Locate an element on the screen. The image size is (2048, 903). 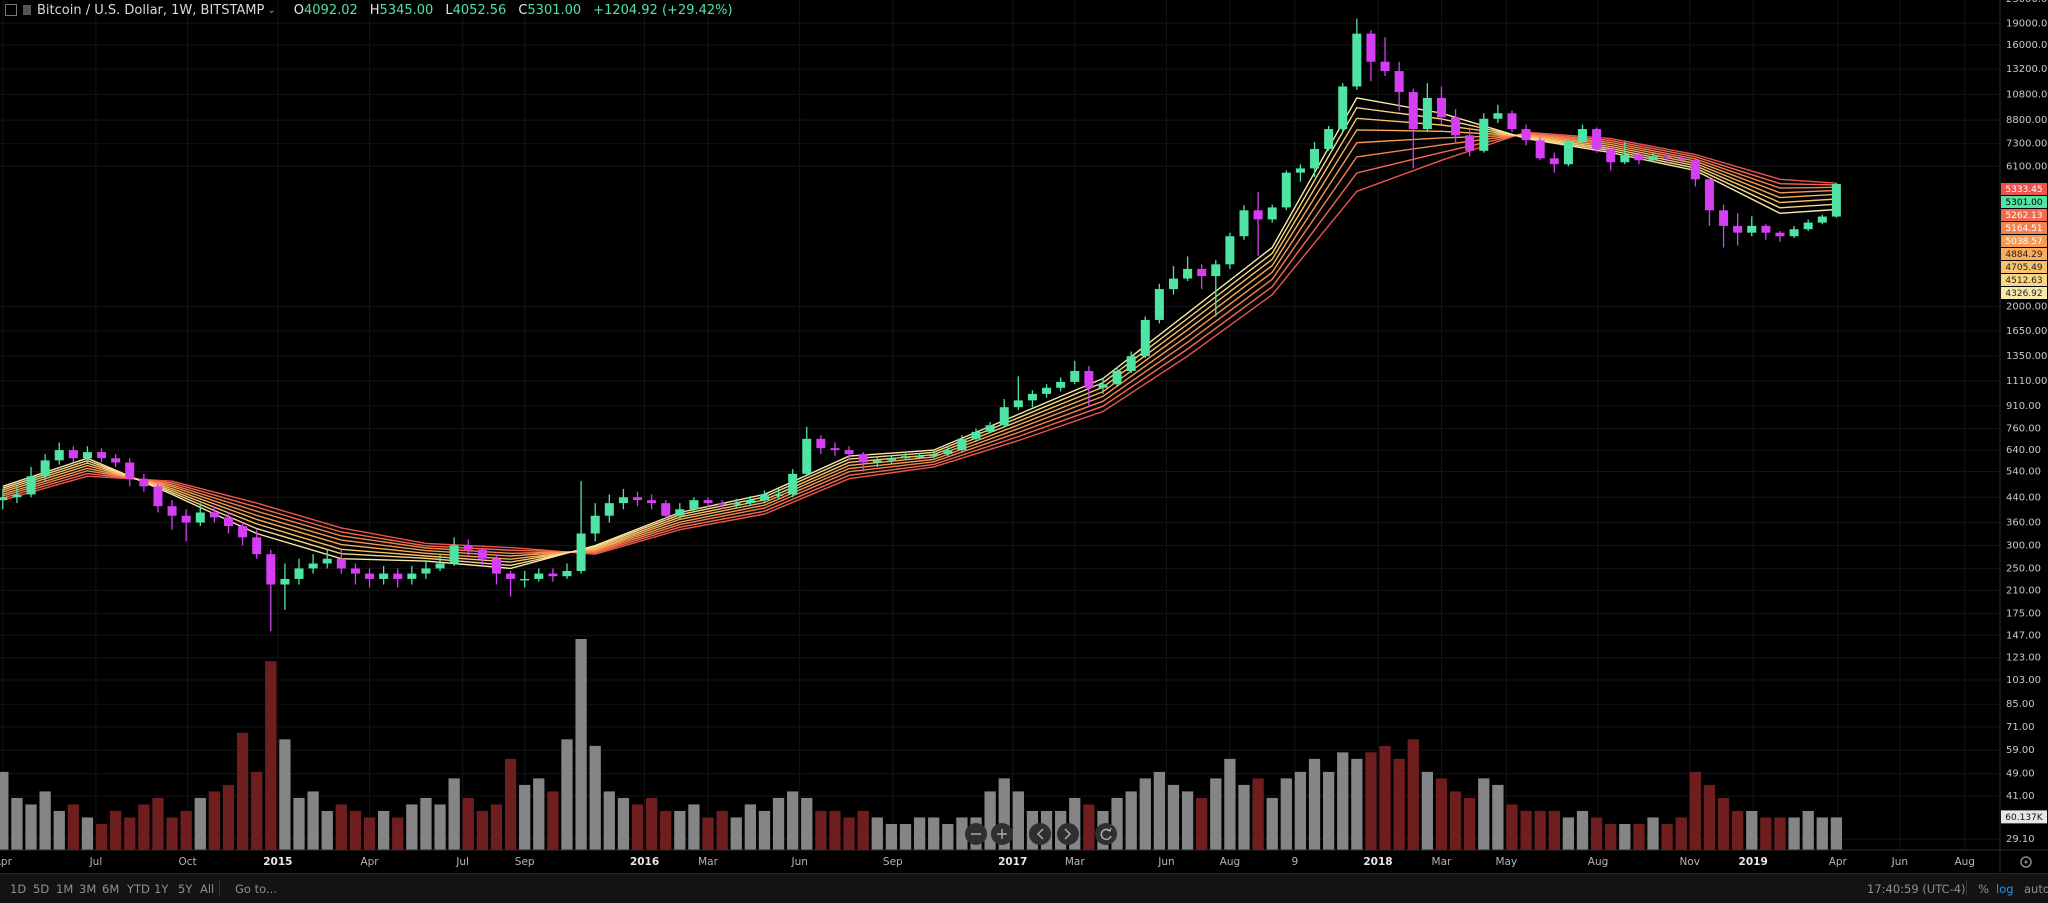
range-button: All is located at coordinates (207, 889).